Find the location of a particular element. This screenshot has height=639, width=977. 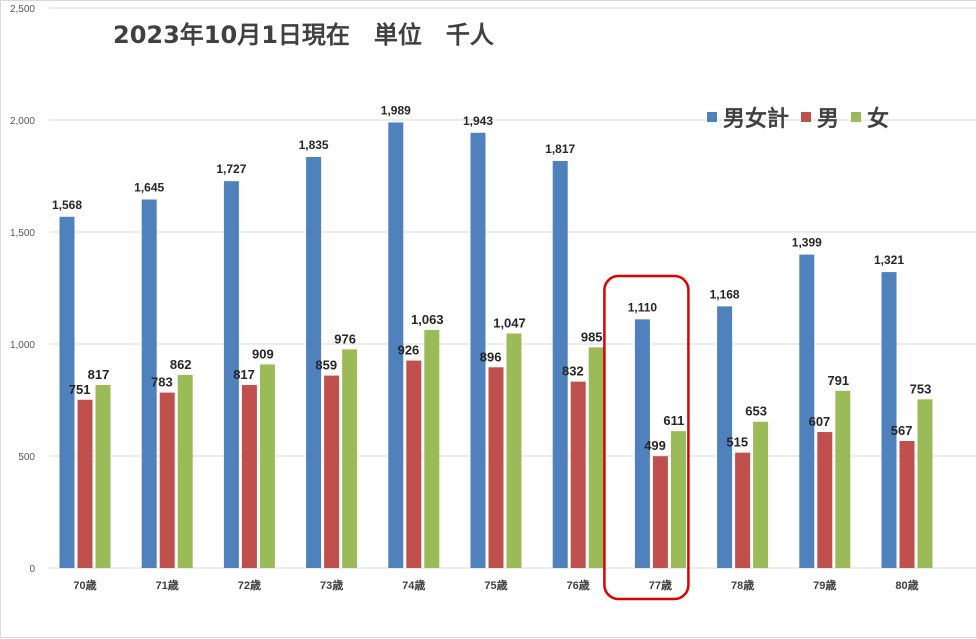

data-label: 832 is located at coordinates (573, 371).